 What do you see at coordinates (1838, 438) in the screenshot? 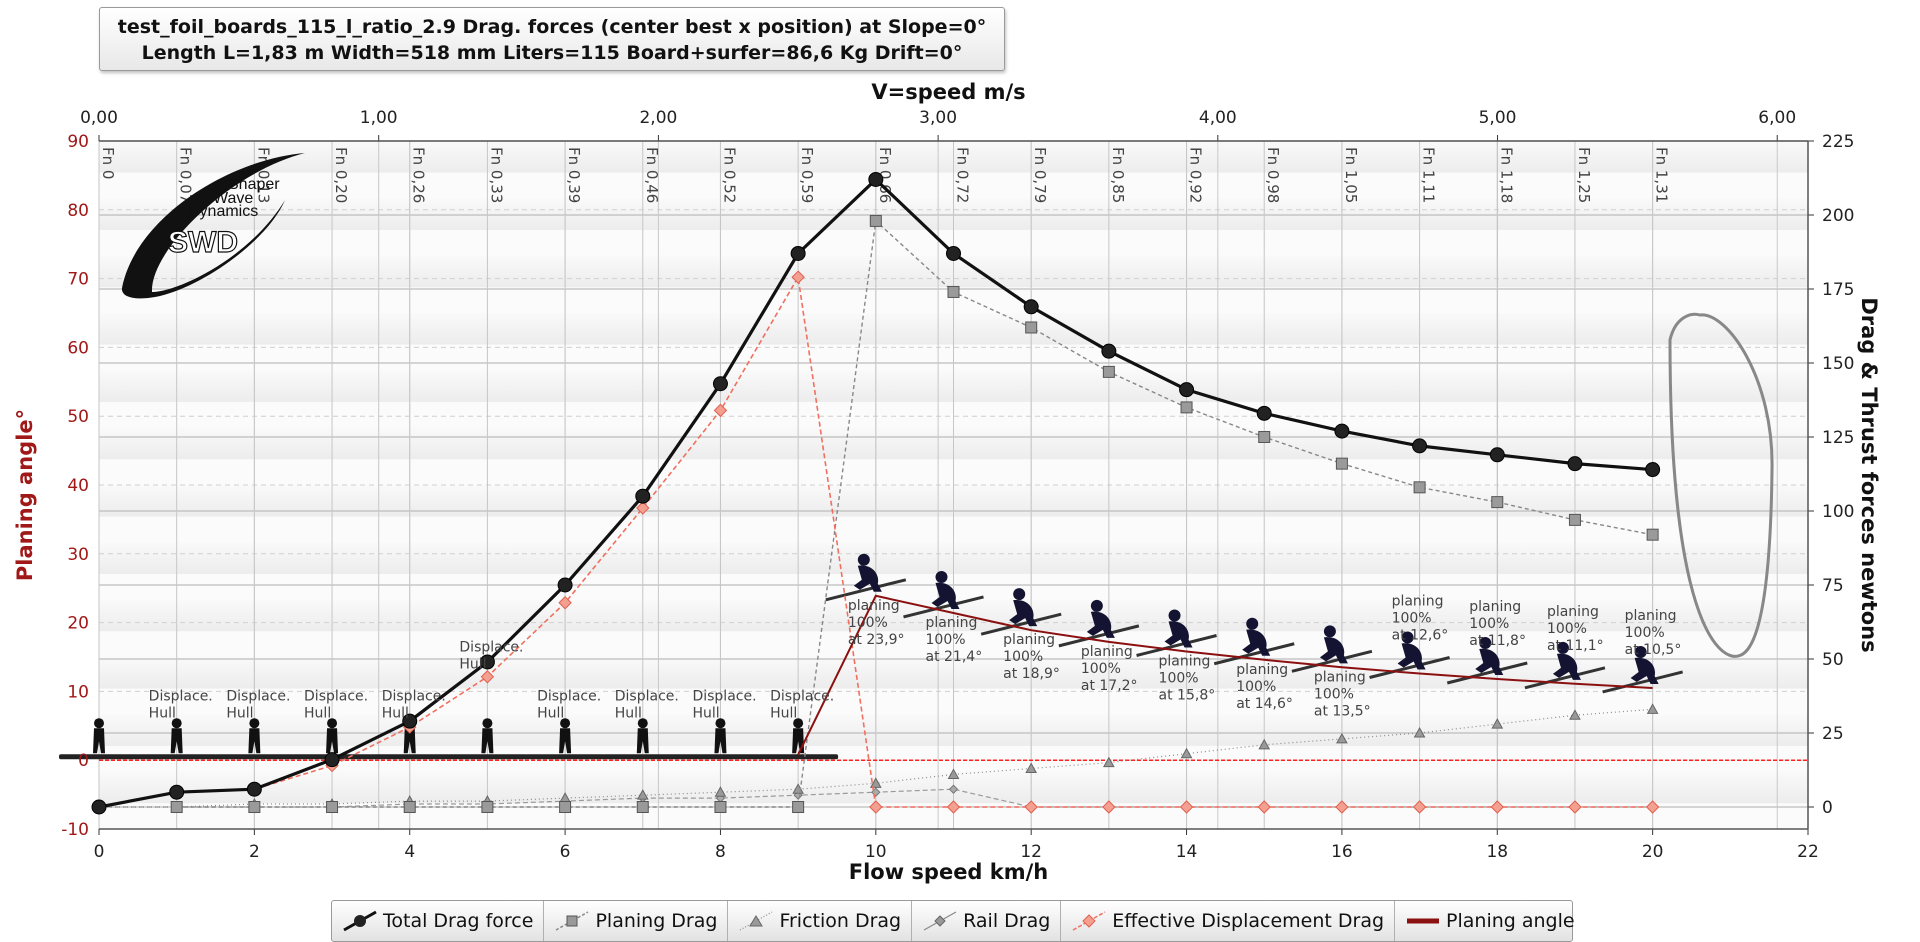
I see `y-right-tick-label: 125` at bounding box center [1838, 438].